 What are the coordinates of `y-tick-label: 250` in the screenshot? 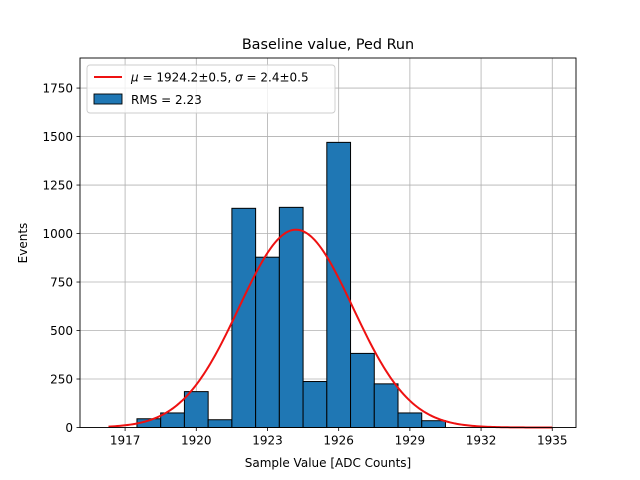 It's located at (61, 379).